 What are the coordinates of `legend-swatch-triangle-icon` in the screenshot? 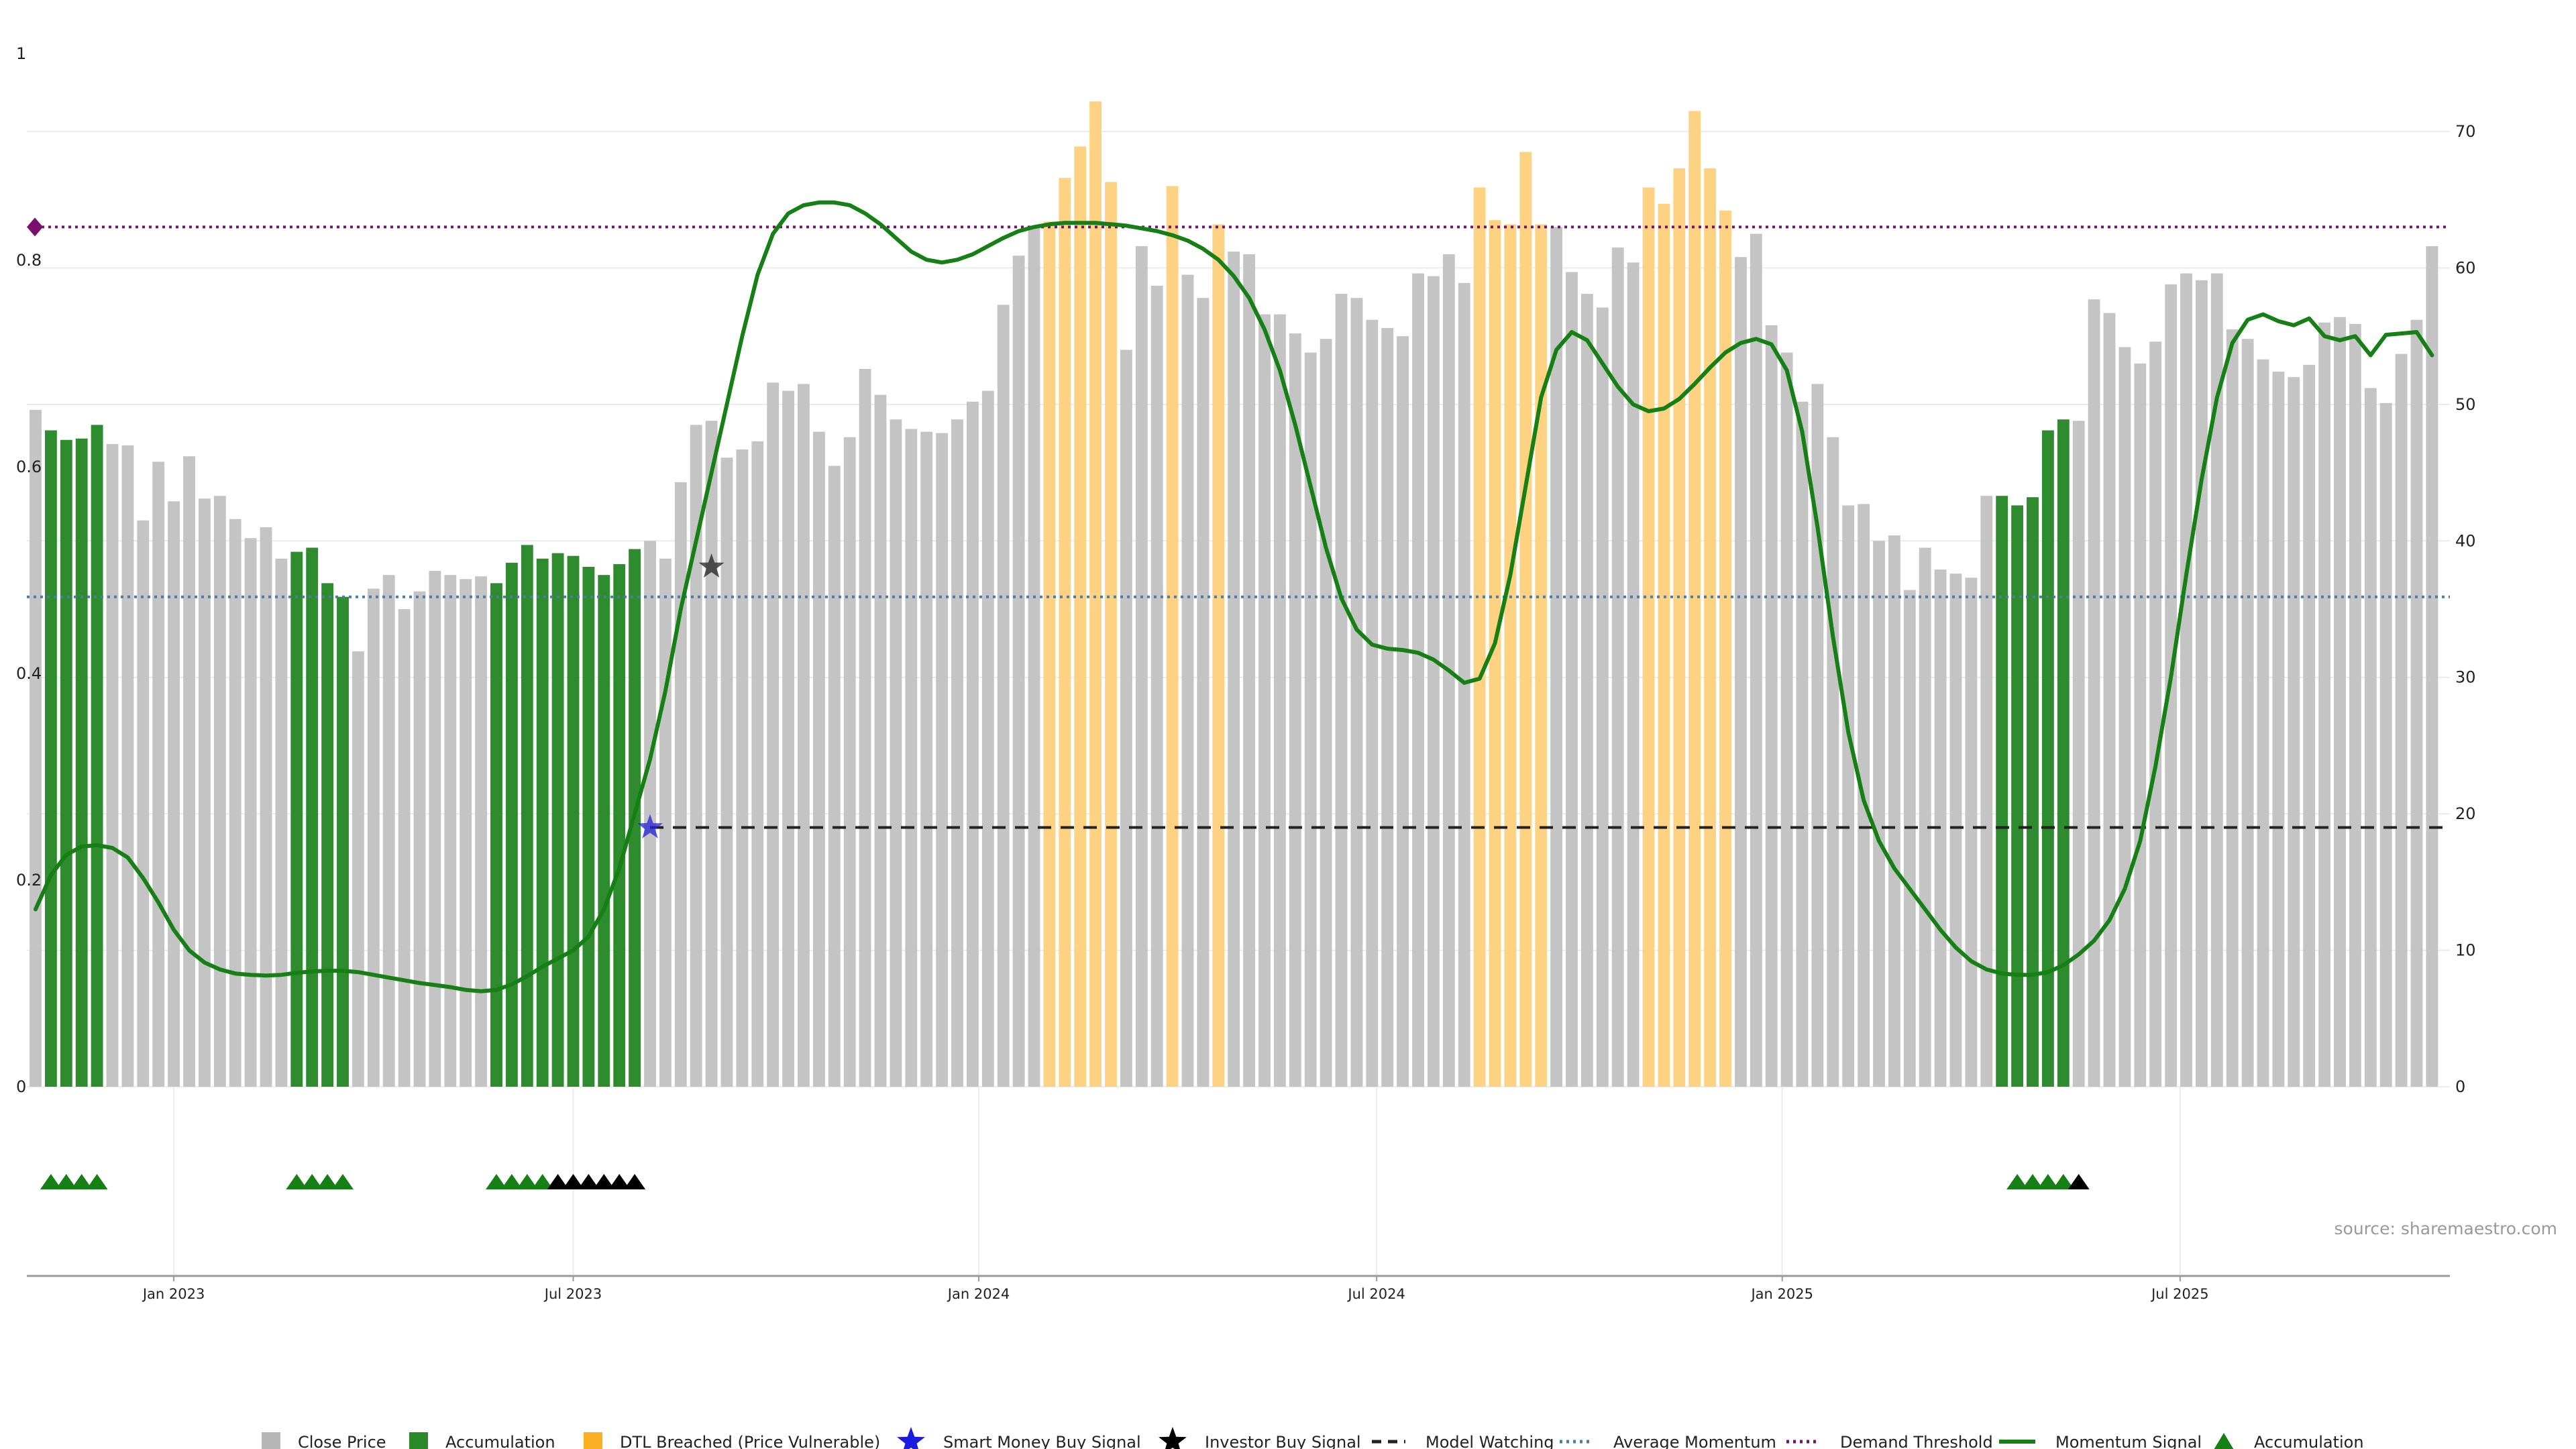 It's located at (2224, 1441).